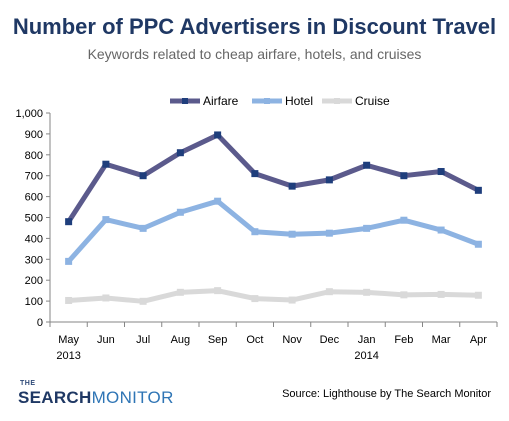  What do you see at coordinates (299, 101) in the screenshot?
I see `legend-label-hotel: Hotel` at bounding box center [299, 101].